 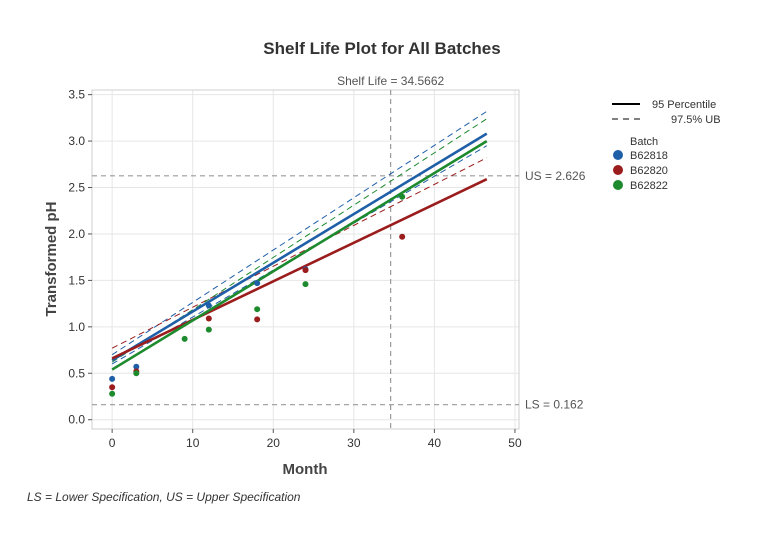 What do you see at coordinates (618, 185) in the screenshot?
I see `legend-marker-b62822` at bounding box center [618, 185].